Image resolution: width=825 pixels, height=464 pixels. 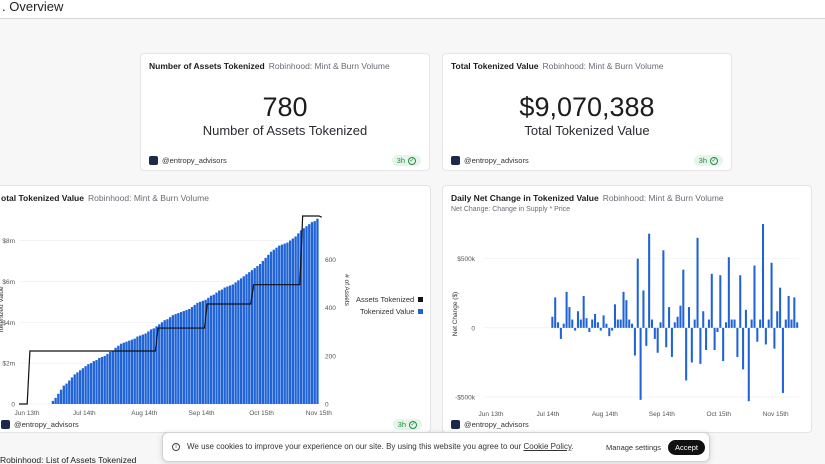 I want to click on legend-swatch, so click(x=421, y=299).